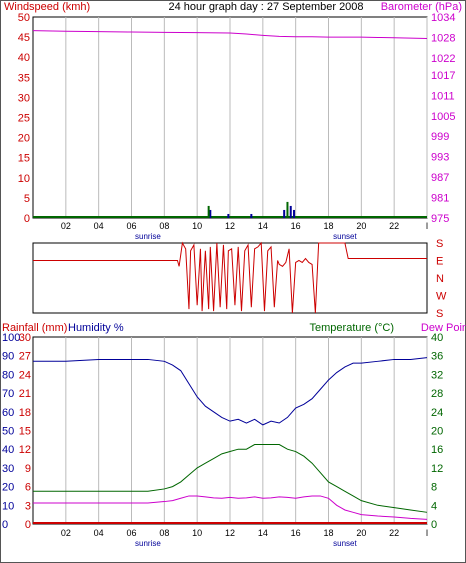 The width and height of the screenshot is (466, 563). I want to click on y-tick-label-temperature: 24, so click(437, 413).